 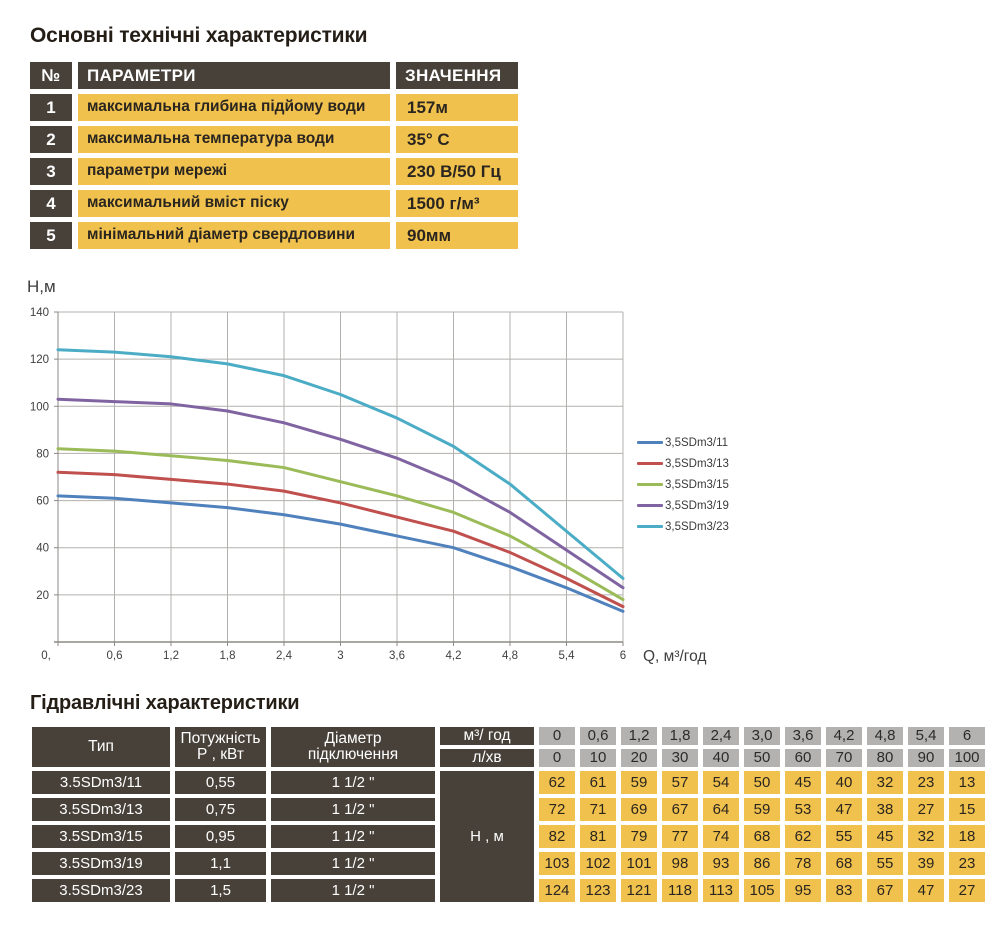 I want to click on head-value-cell: 45, so click(x=885, y=836).